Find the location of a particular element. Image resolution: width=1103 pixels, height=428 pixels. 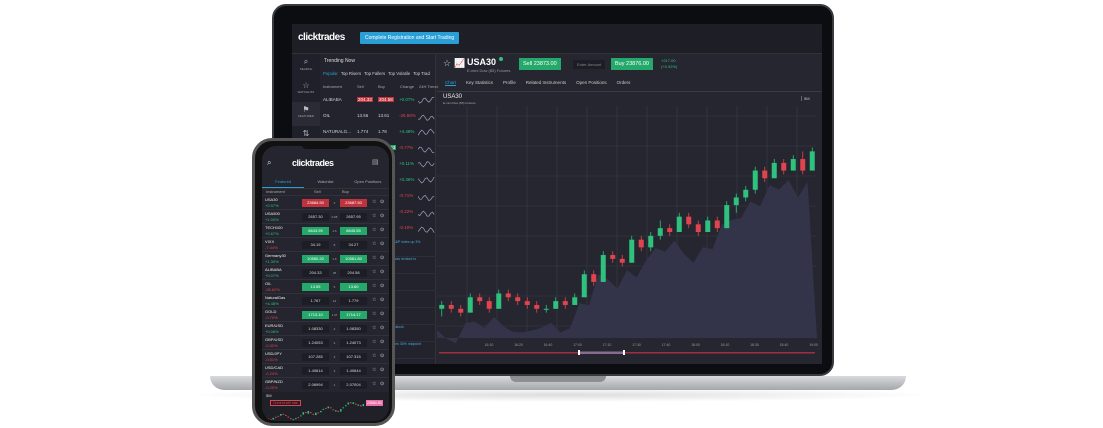

sell-button: 10560.20 is located at coordinates (315, 259).